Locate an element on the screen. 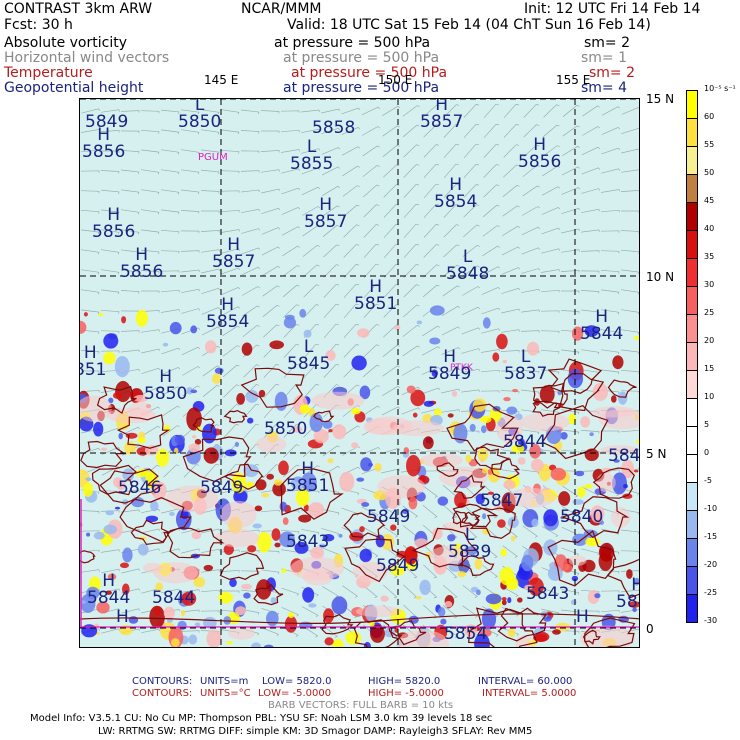 This screenshot has height=740, width=740. height-label: L 5837 is located at coordinates (525, 366).